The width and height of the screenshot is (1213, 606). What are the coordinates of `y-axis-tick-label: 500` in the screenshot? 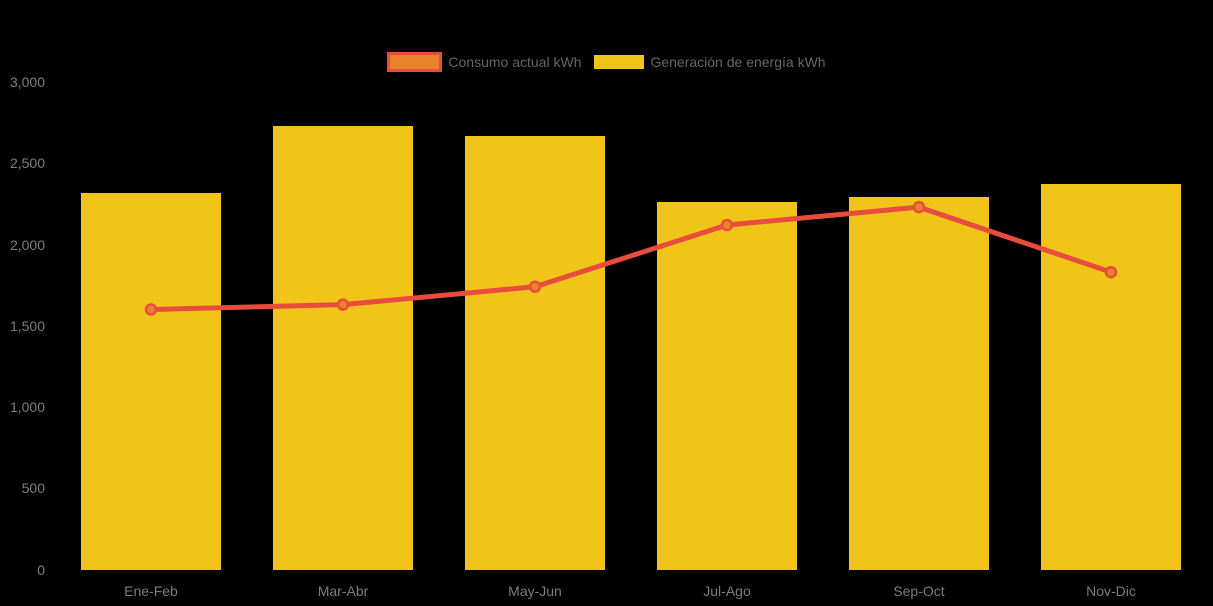 It's located at (33, 488).